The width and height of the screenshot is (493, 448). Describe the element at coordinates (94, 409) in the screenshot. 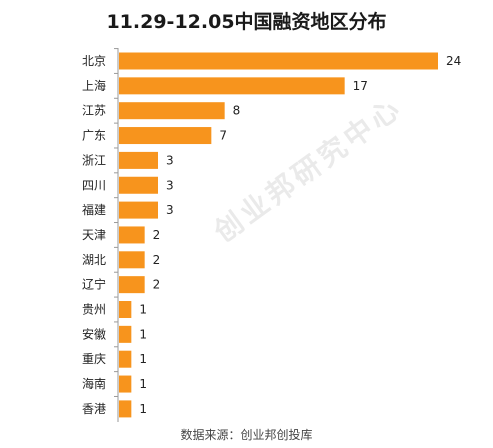

I see `category-label: 香港` at that location.